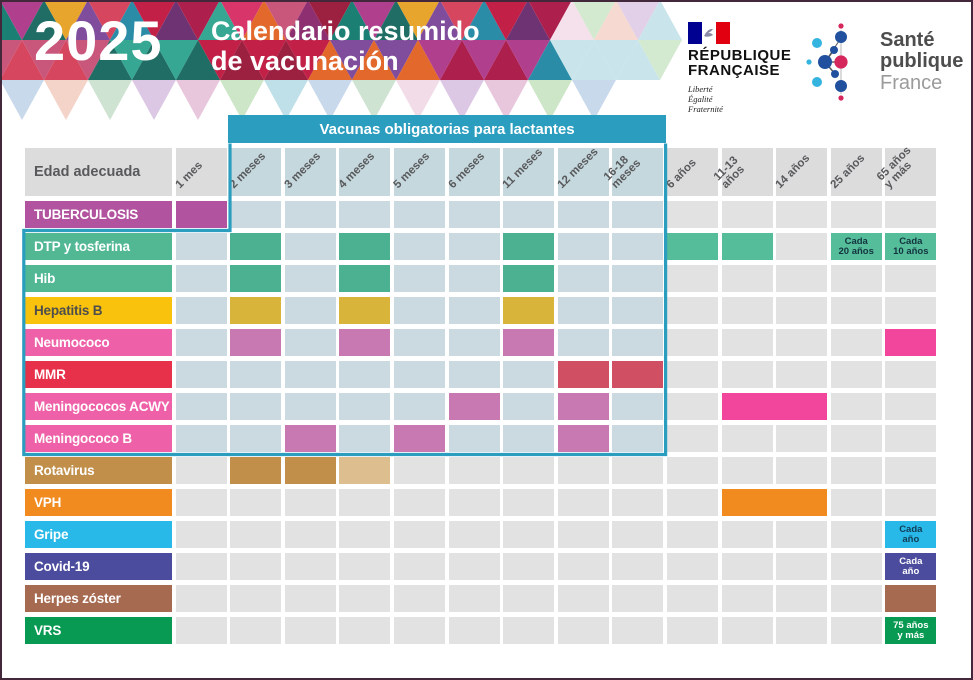 This screenshot has height=680, width=973. I want to click on republique-francaise-label: RÉPUBLIQUE FRANÇAISE, so click(740, 63).